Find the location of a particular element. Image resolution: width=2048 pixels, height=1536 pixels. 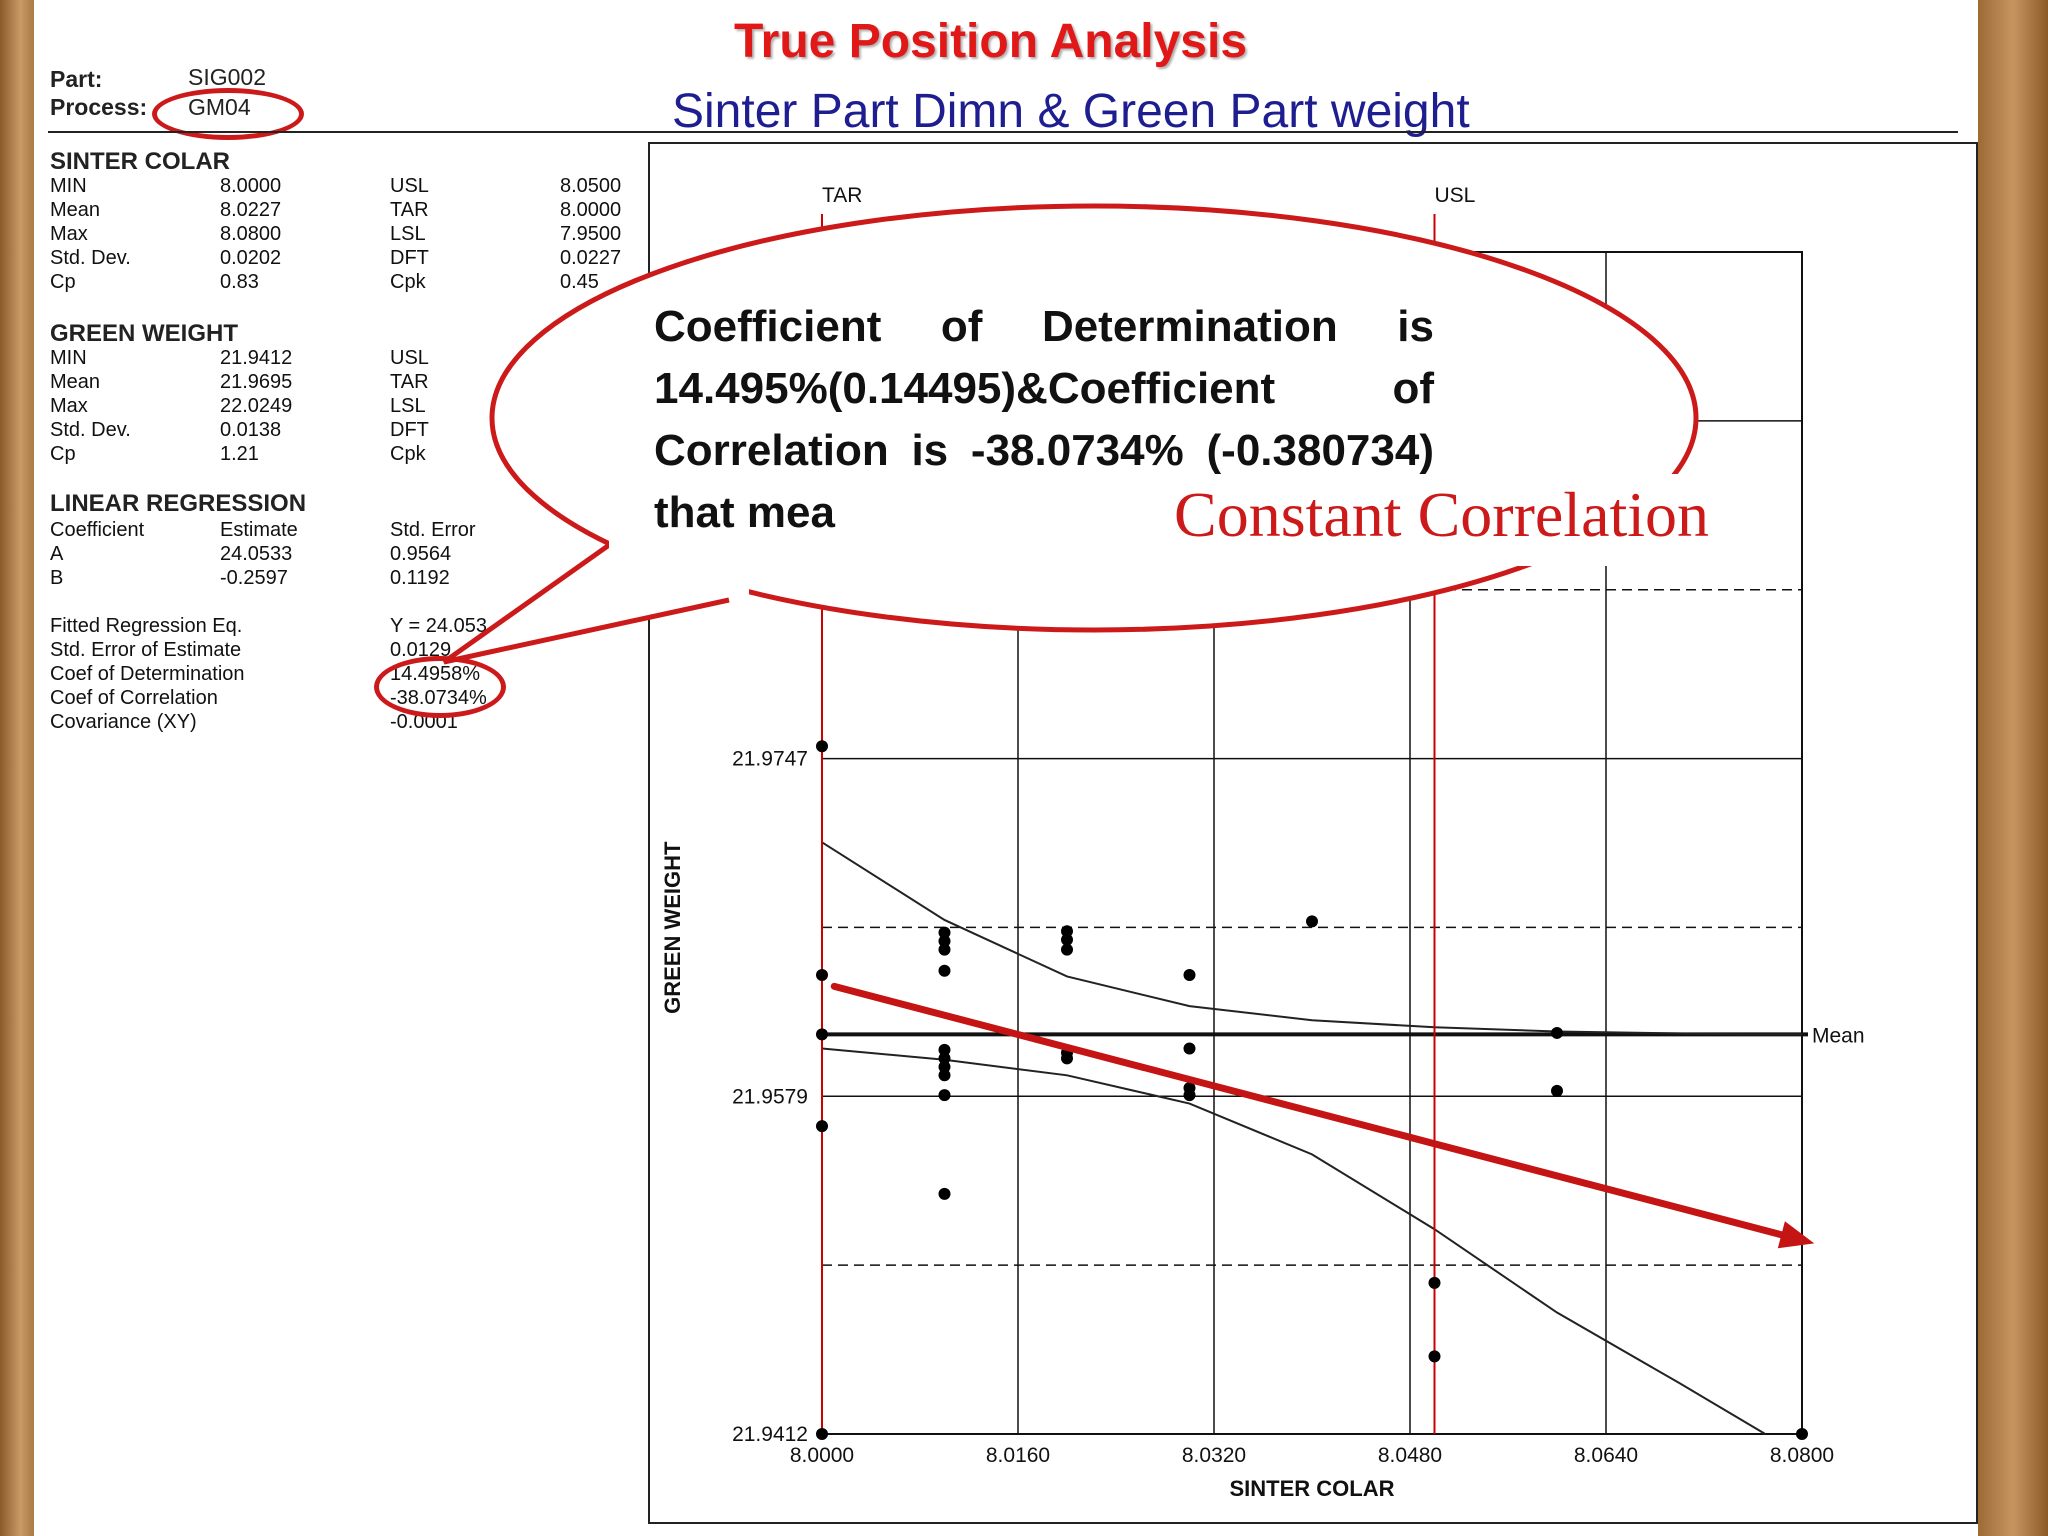

trend-arrow-shaft is located at coordinates (1307, 1110).